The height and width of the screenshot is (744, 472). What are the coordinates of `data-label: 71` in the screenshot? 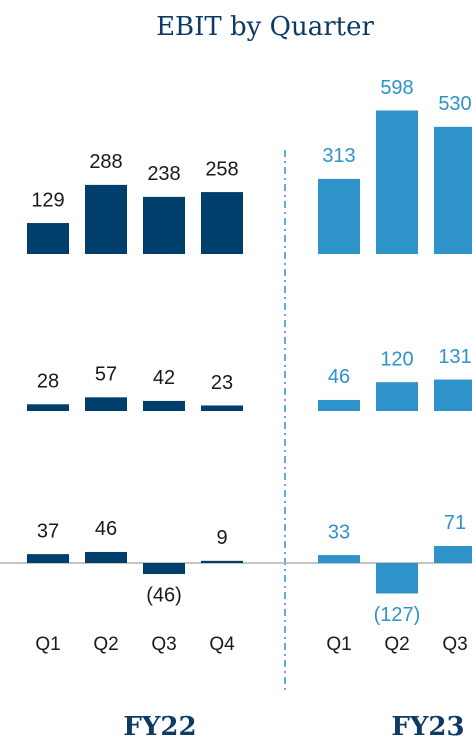 It's located at (455, 523).